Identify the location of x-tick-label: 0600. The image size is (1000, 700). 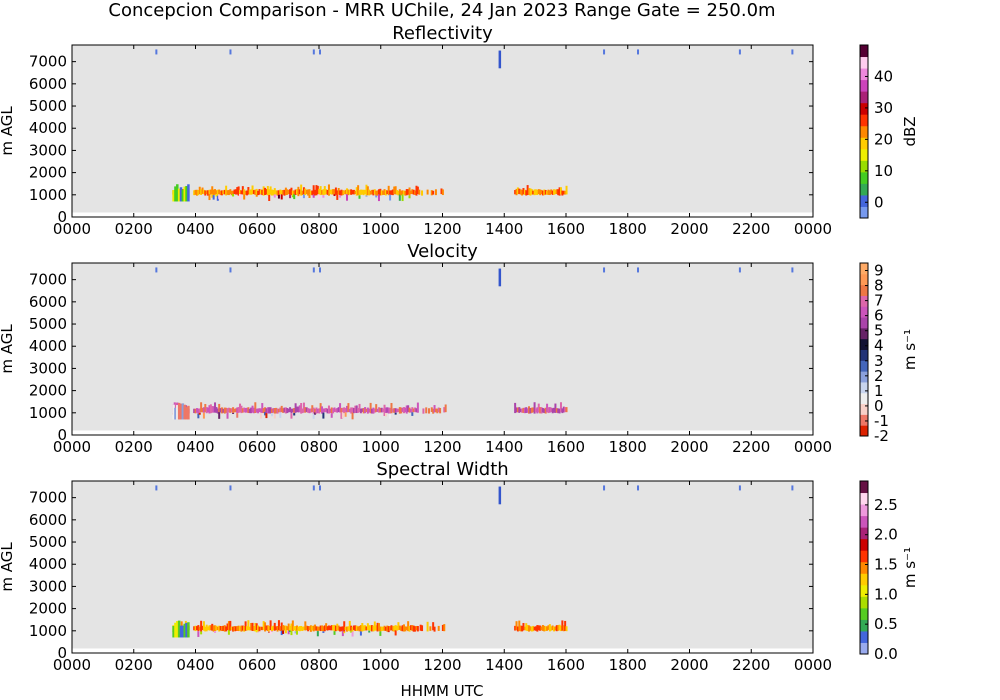
(257, 447).